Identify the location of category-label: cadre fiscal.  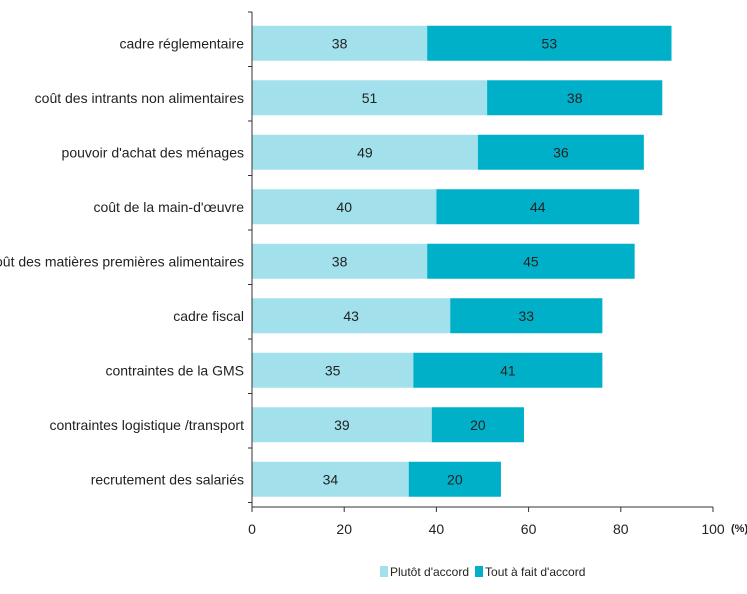
(208, 316).